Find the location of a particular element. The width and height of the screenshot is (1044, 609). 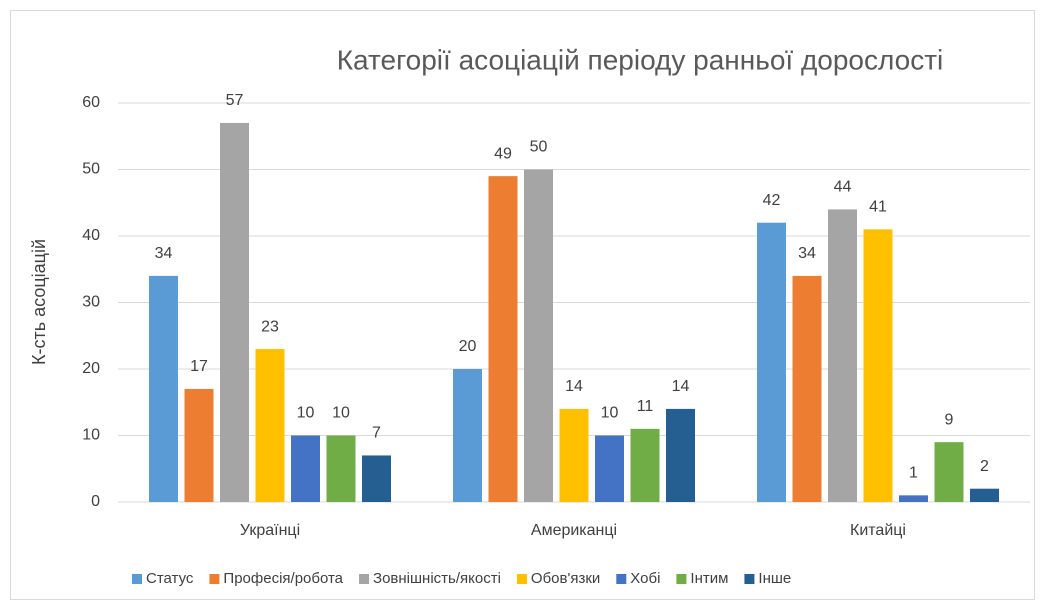

legend-label: Хобі is located at coordinates (645, 578).